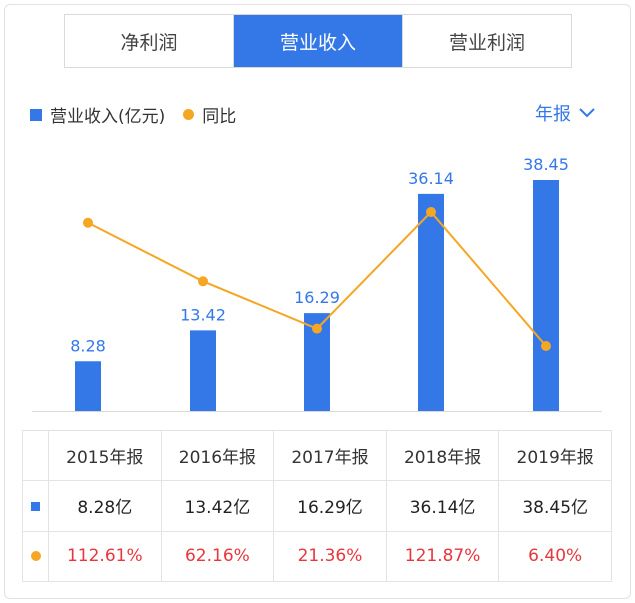 This screenshot has height=603, width=635. I want to click on table-cell: 112.61%, so click(105, 556).